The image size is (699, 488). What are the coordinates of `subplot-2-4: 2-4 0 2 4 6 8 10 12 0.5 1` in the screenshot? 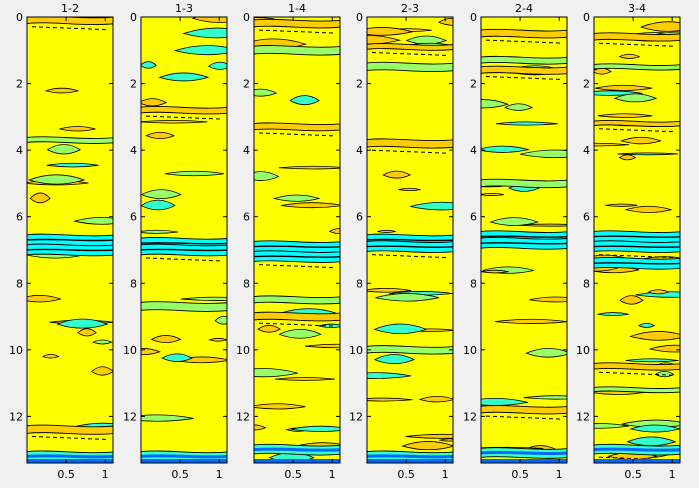 It's located at (515, 241).